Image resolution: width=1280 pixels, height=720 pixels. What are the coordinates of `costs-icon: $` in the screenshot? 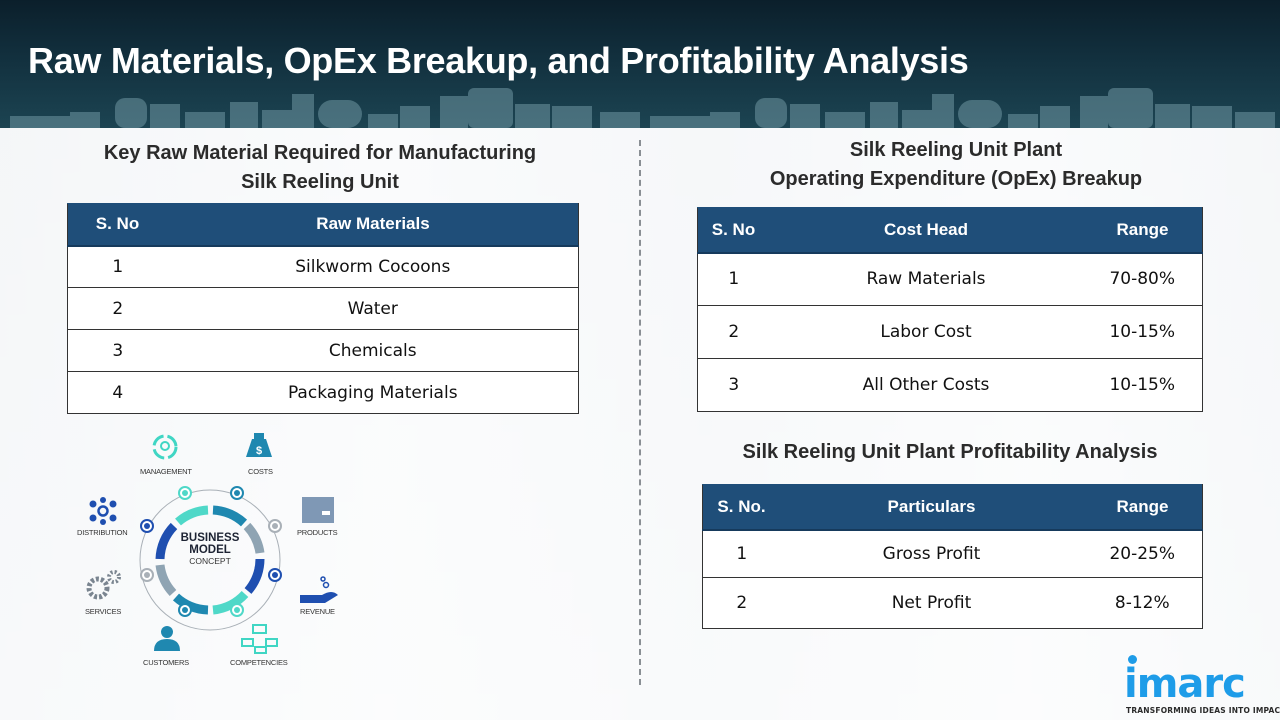 It's located at (259, 445).